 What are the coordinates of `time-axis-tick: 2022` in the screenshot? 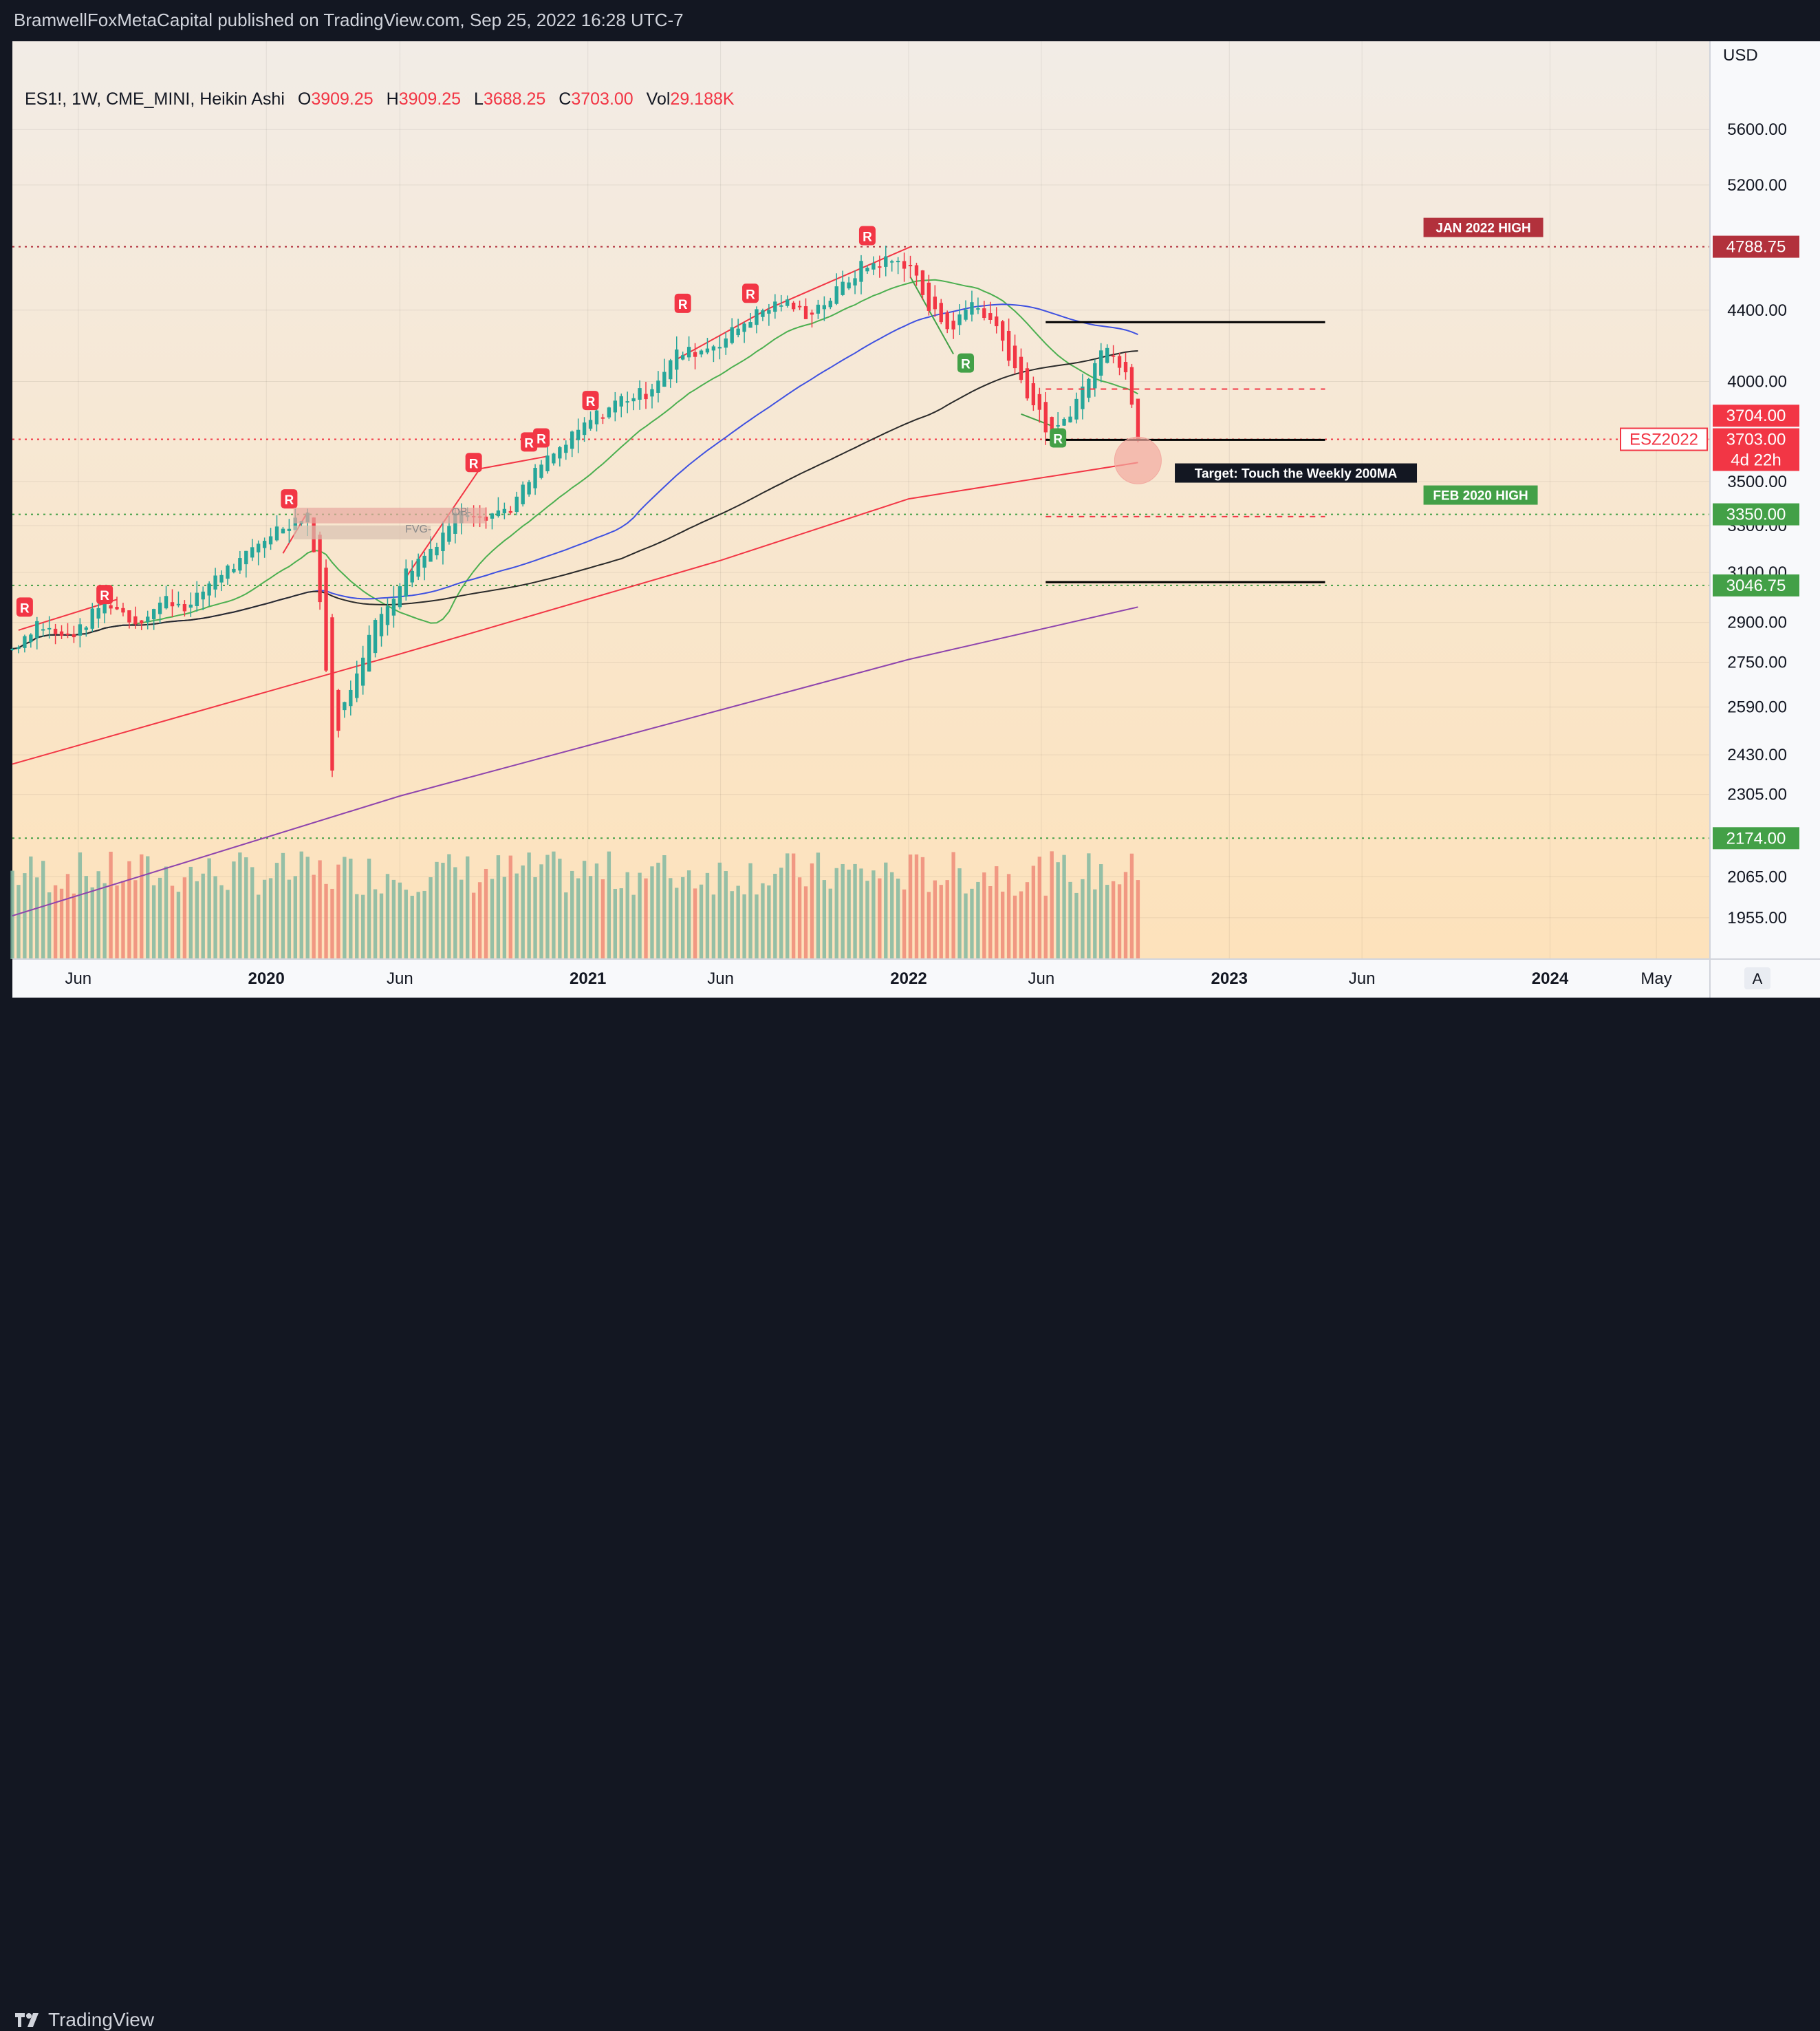 It's located at (908, 978).